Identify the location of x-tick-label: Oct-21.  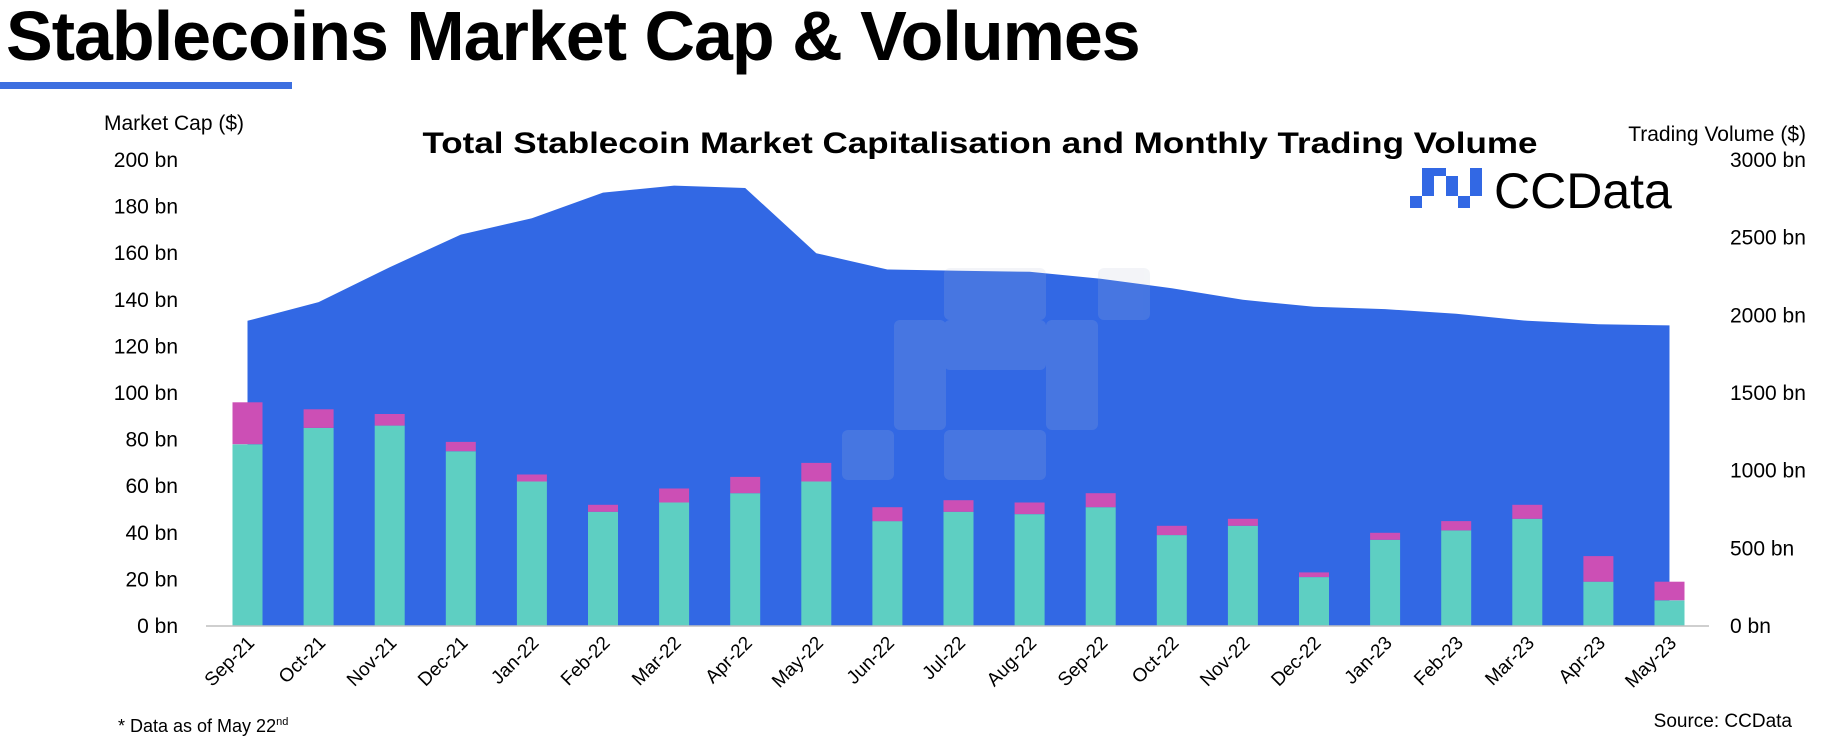
(302, 660).